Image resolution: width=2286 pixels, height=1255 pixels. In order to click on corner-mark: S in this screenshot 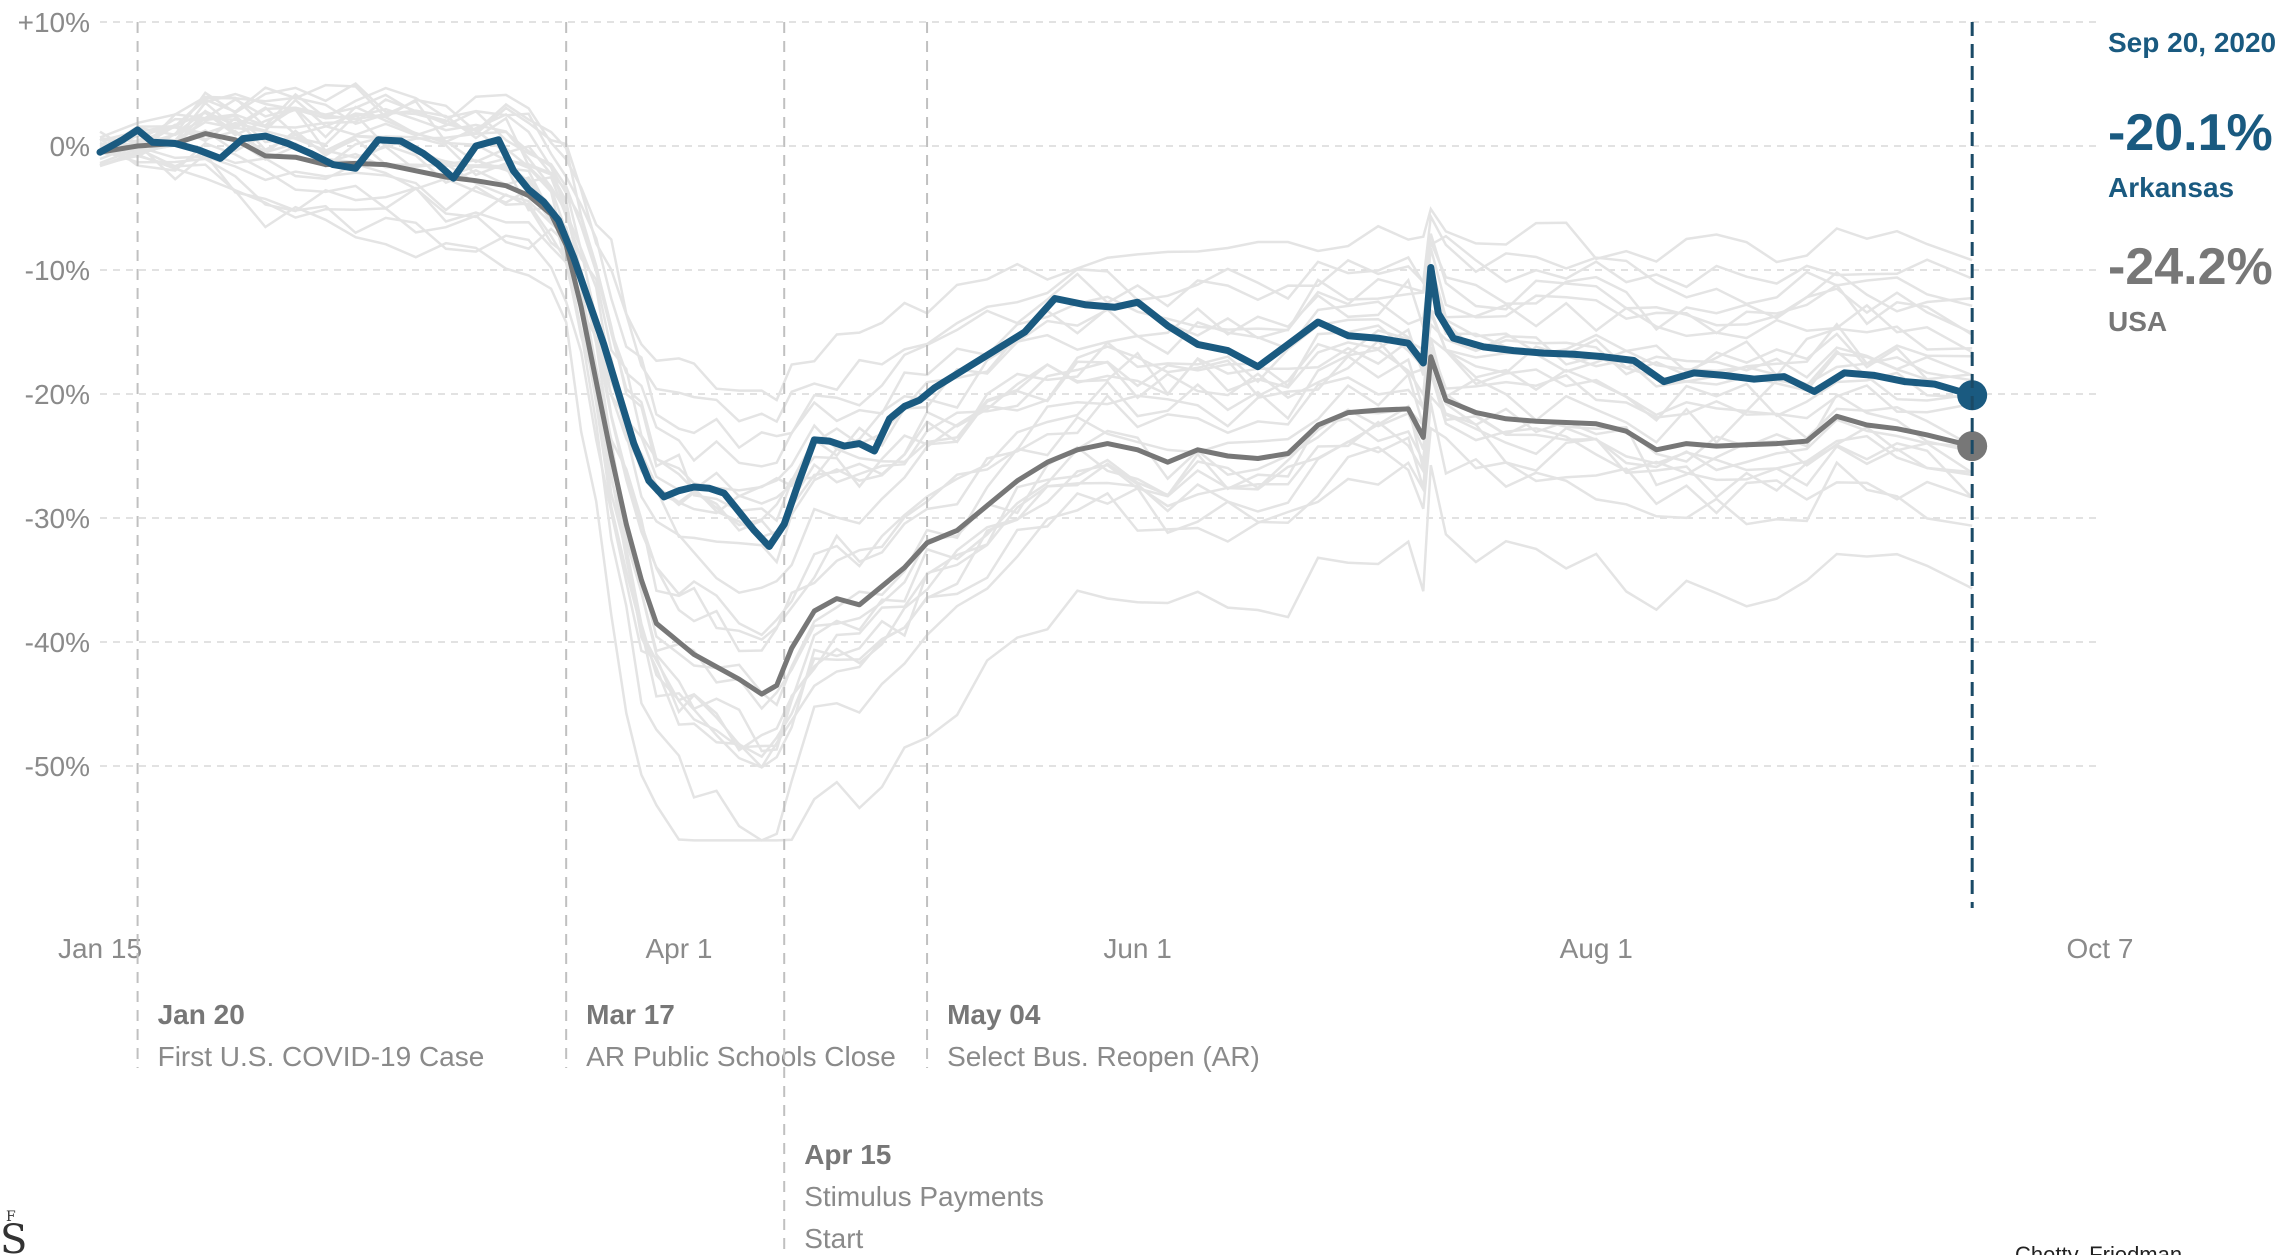, I will do `click(13, 1236)`.